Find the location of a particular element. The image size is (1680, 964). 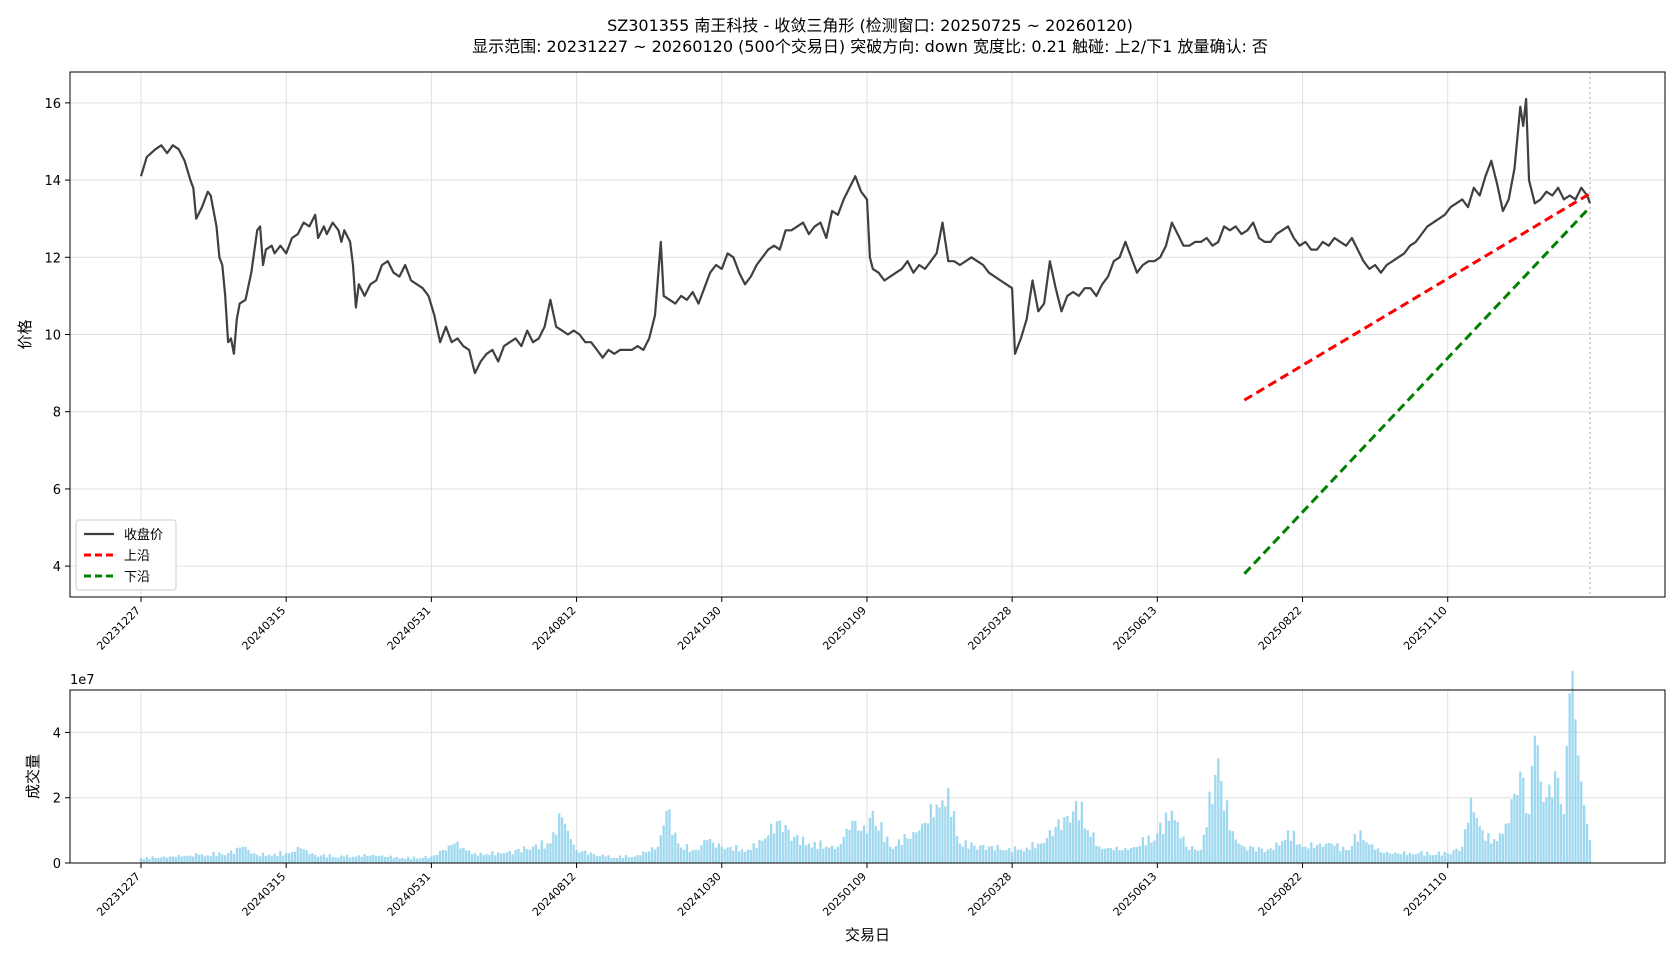

price-x-tick-label: 20250109 is located at coordinates (844, 628).